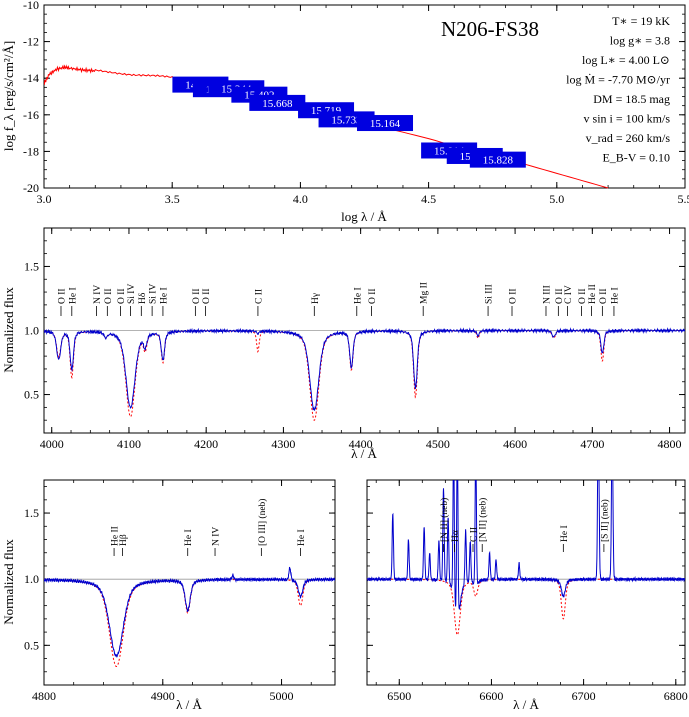  Describe the element at coordinates (262, 527) in the screenshot. I see `line-id: [O III] (neb)` at that location.